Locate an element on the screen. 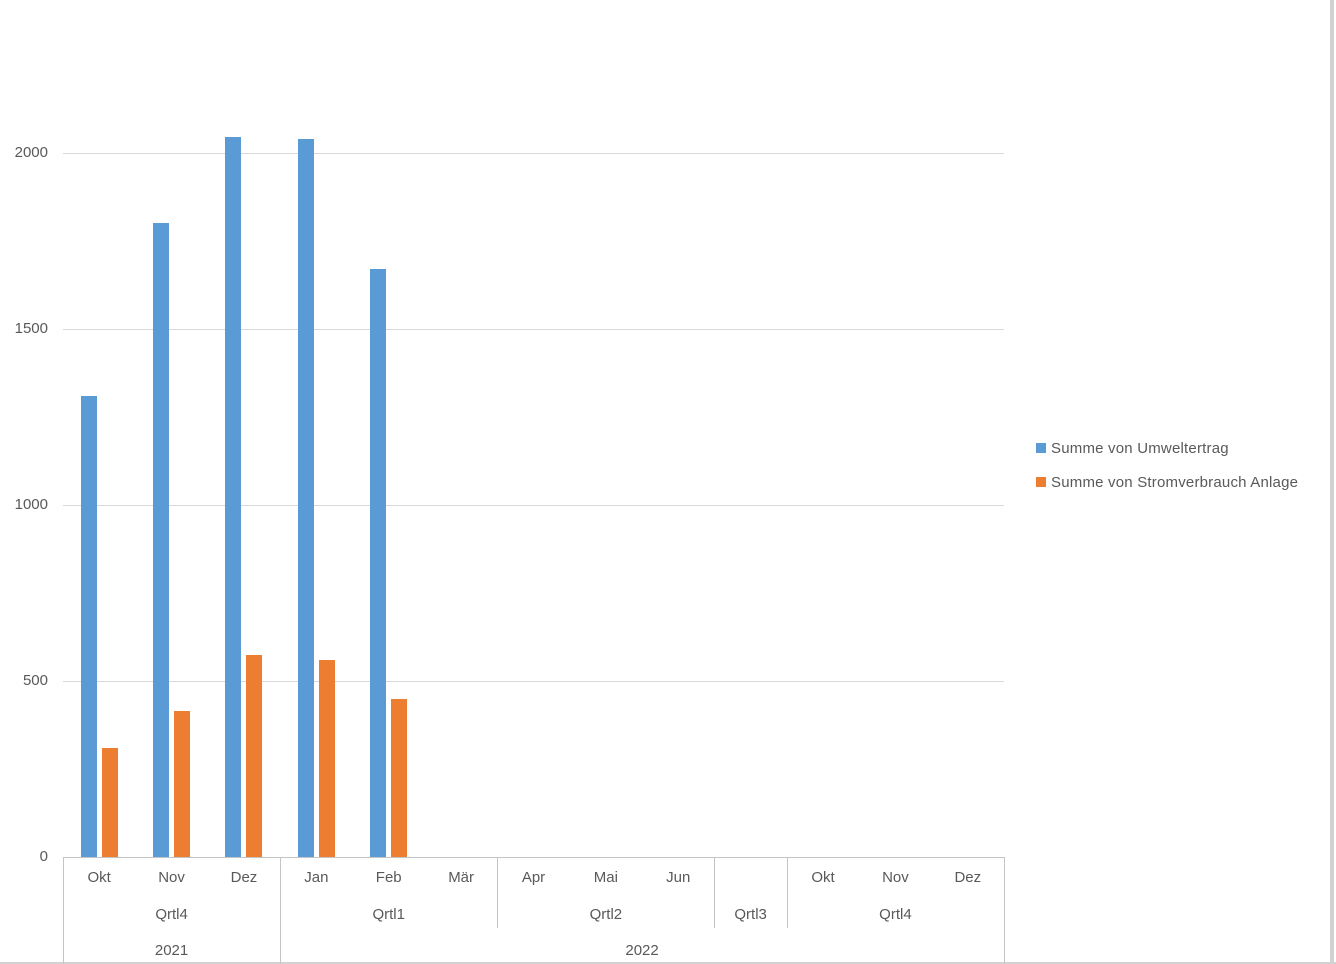 The image size is (1336, 964). y-axis-tick-label: 500 is located at coordinates (35, 680).